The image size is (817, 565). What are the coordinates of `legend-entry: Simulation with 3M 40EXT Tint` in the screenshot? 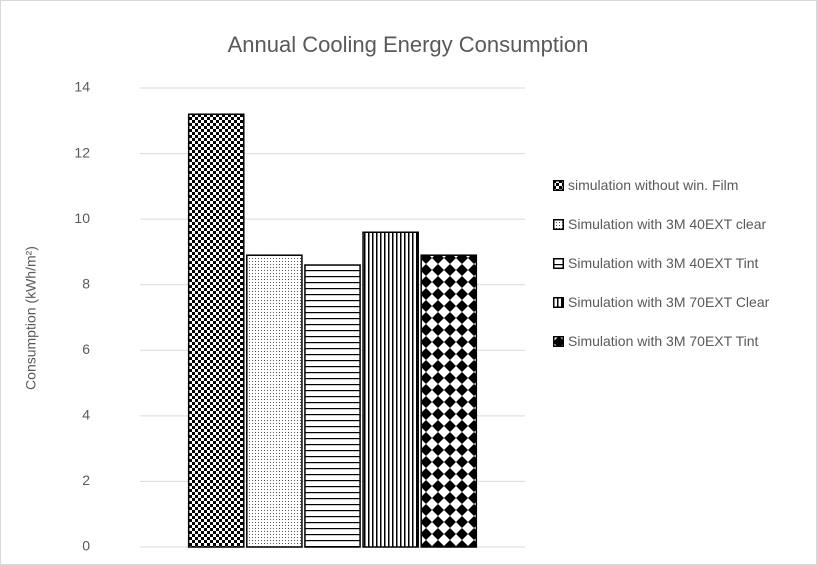 It's located at (680, 263).